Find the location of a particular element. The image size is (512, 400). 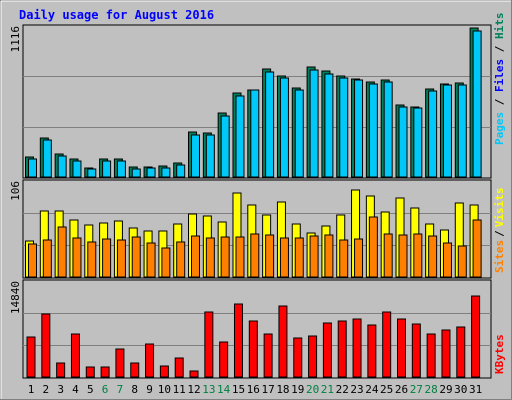

hits-ymax-label: 1116 is located at coordinates (15, 39).